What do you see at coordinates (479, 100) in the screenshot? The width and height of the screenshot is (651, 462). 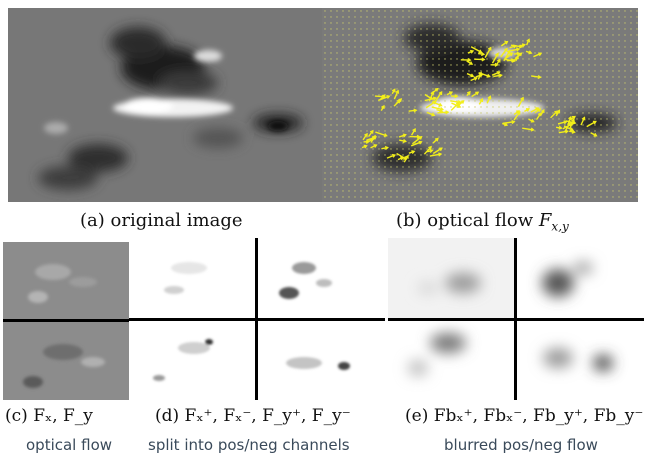 I see `flow-arrows` at bounding box center [479, 100].